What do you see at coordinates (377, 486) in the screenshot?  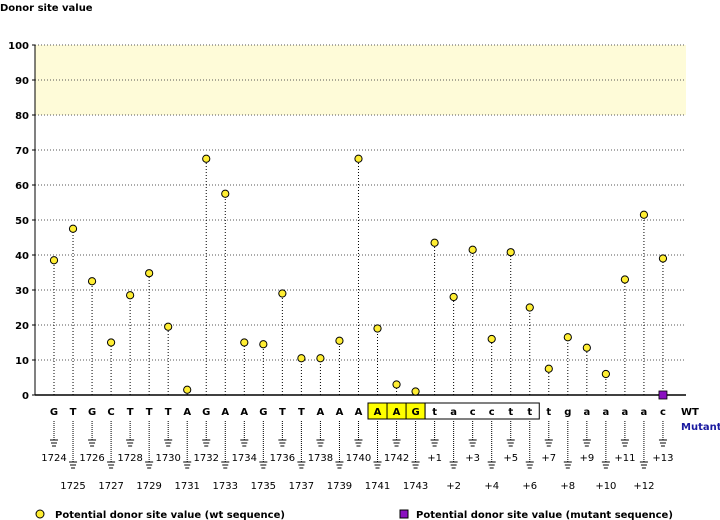 I see `position-label: 1741` at bounding box center [377, 486].